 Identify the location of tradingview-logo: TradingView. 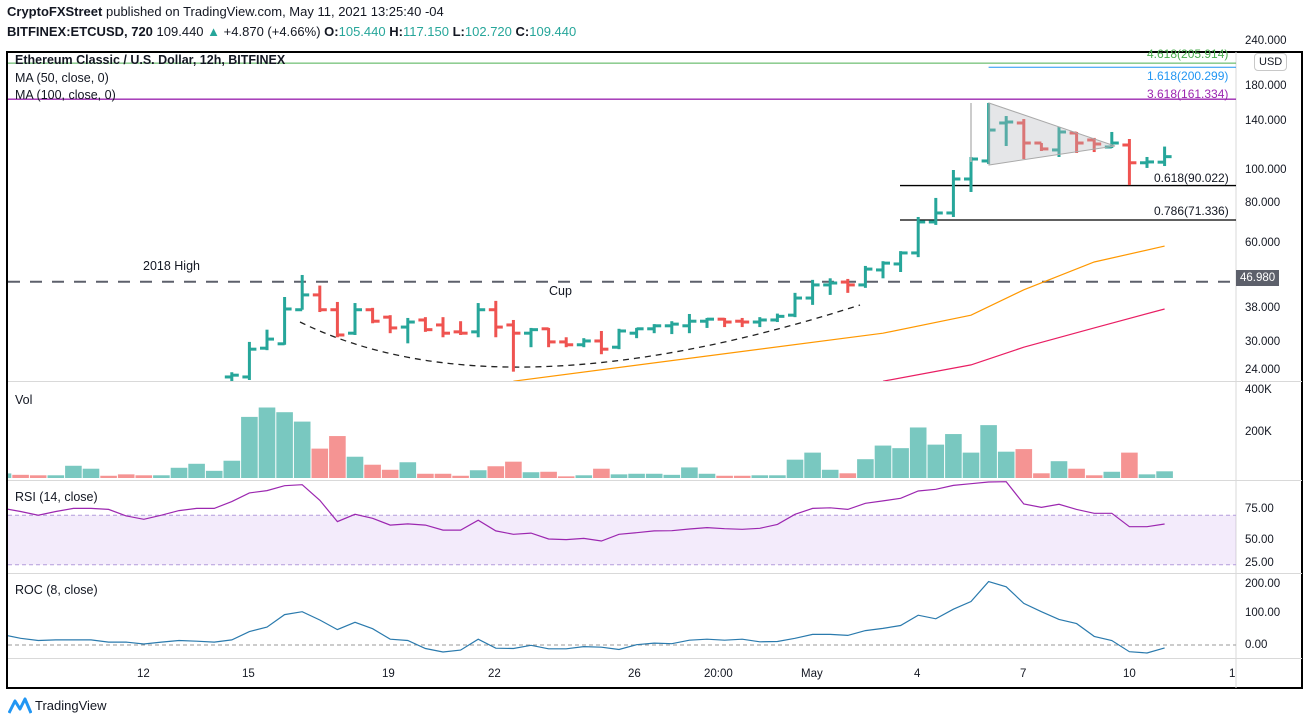
(57, 706).